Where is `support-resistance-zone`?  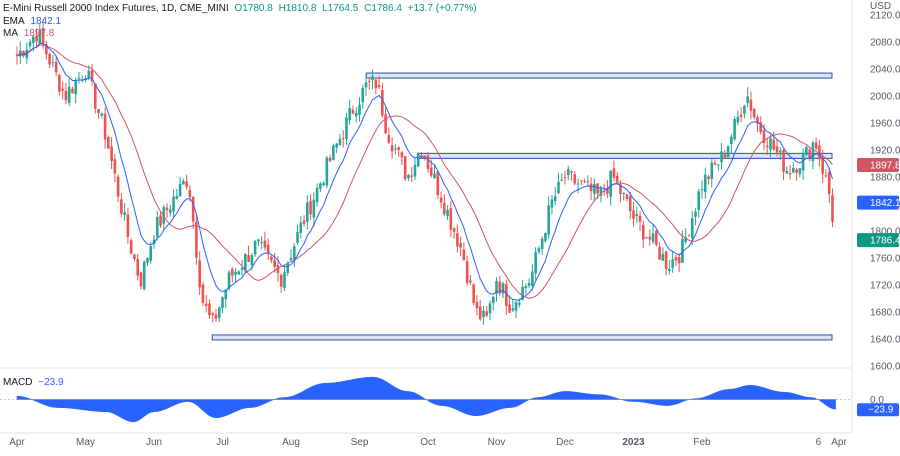
support-resistance-zone is located at coordinates (522, 337).